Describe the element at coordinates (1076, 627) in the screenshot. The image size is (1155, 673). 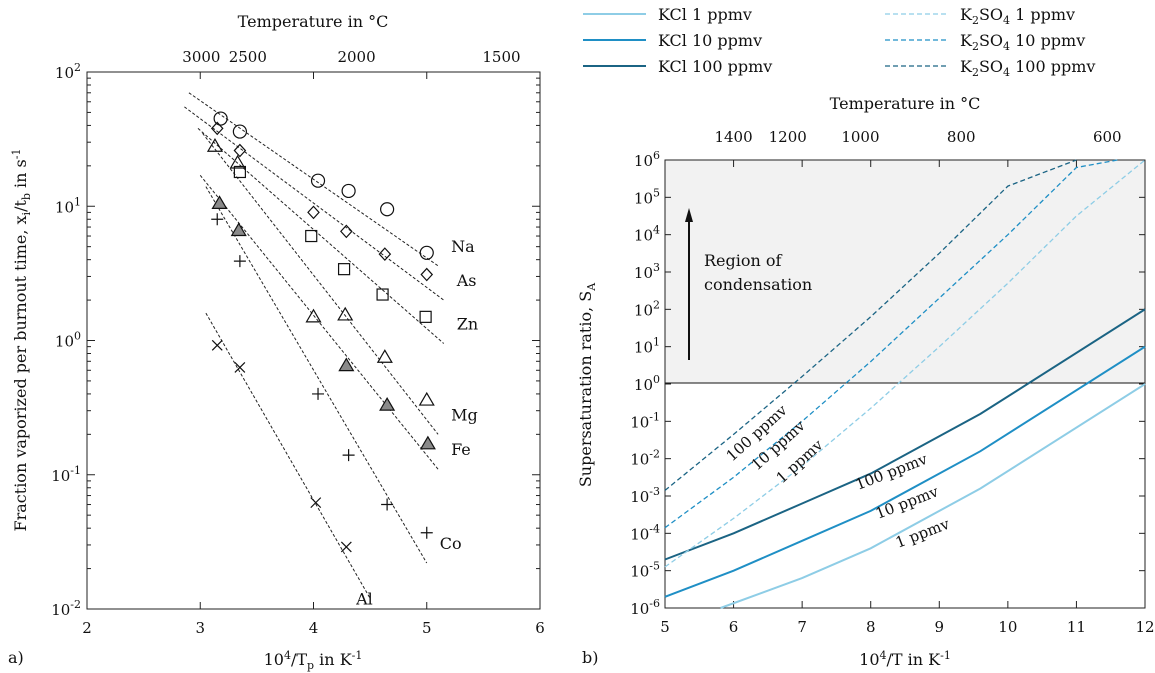
I see `x-tick-label: 11` at that location.